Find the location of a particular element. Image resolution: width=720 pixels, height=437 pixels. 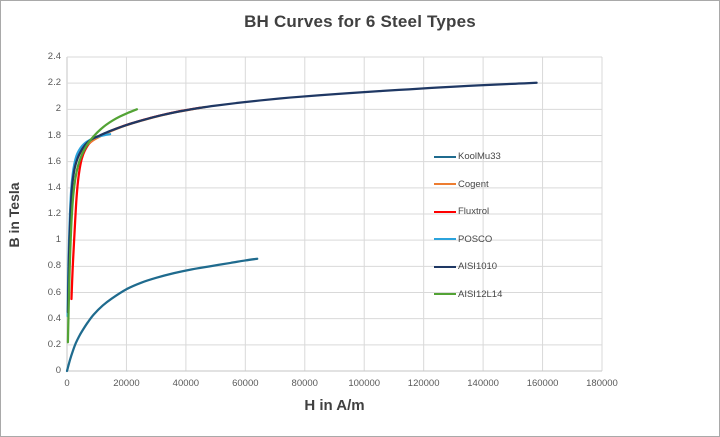

x-tick-label: 100000 is located at coordinates (364, 383).